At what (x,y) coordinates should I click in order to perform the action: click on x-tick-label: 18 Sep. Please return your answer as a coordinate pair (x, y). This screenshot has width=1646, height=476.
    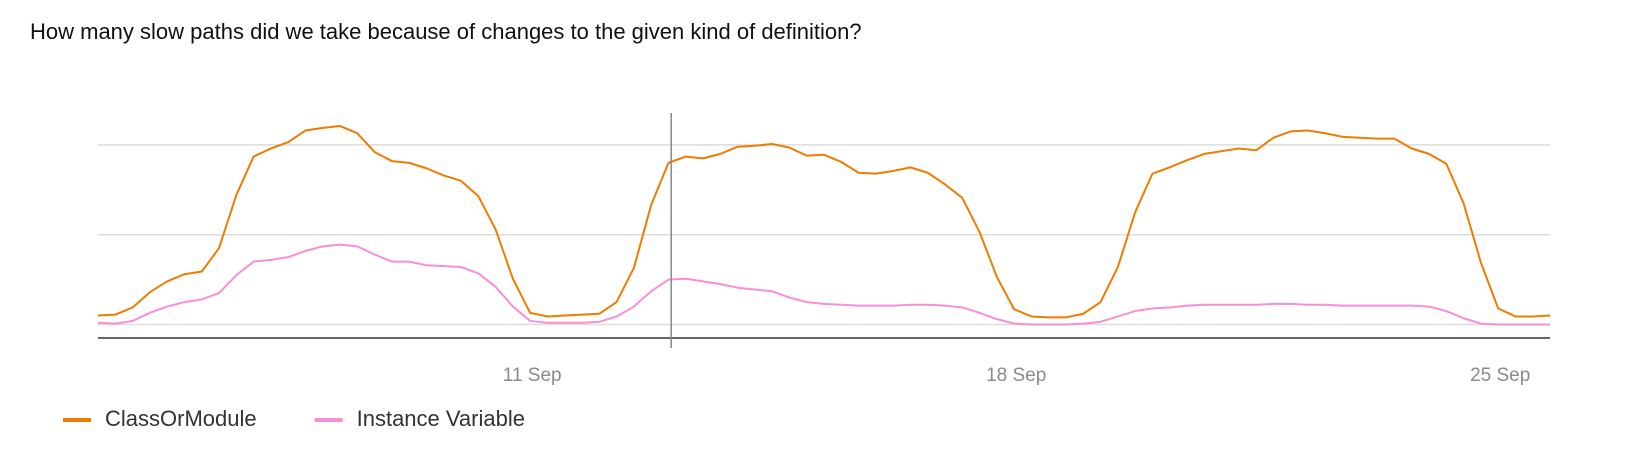
    Looking at the image, I should click on (1016, 375).